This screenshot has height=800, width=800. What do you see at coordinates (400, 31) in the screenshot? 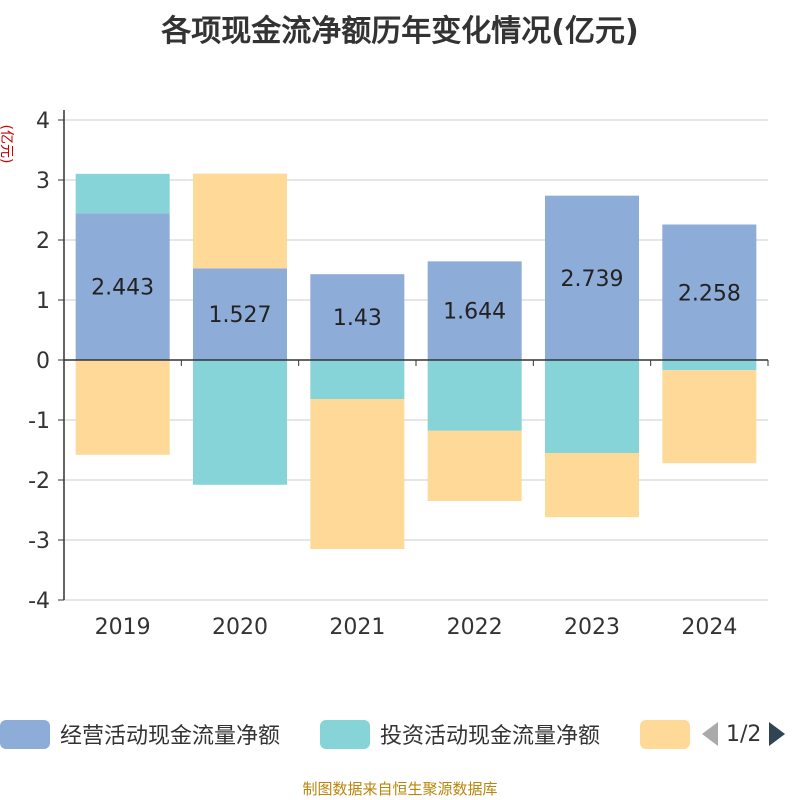
I see `chart-title: 各项现金流净额历年变化情况(亿元)` at bounding box center [400, 31].